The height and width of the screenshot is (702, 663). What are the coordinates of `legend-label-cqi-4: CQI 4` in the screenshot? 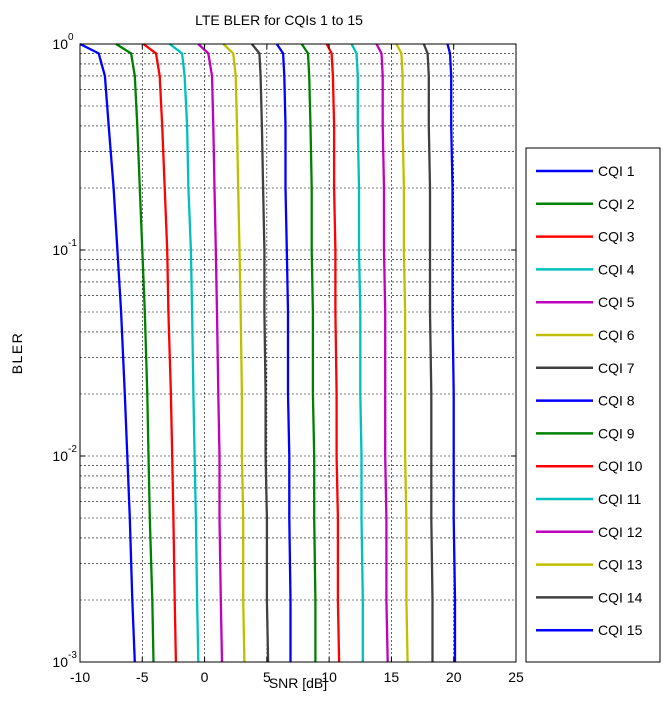 It's located at (616, 269).